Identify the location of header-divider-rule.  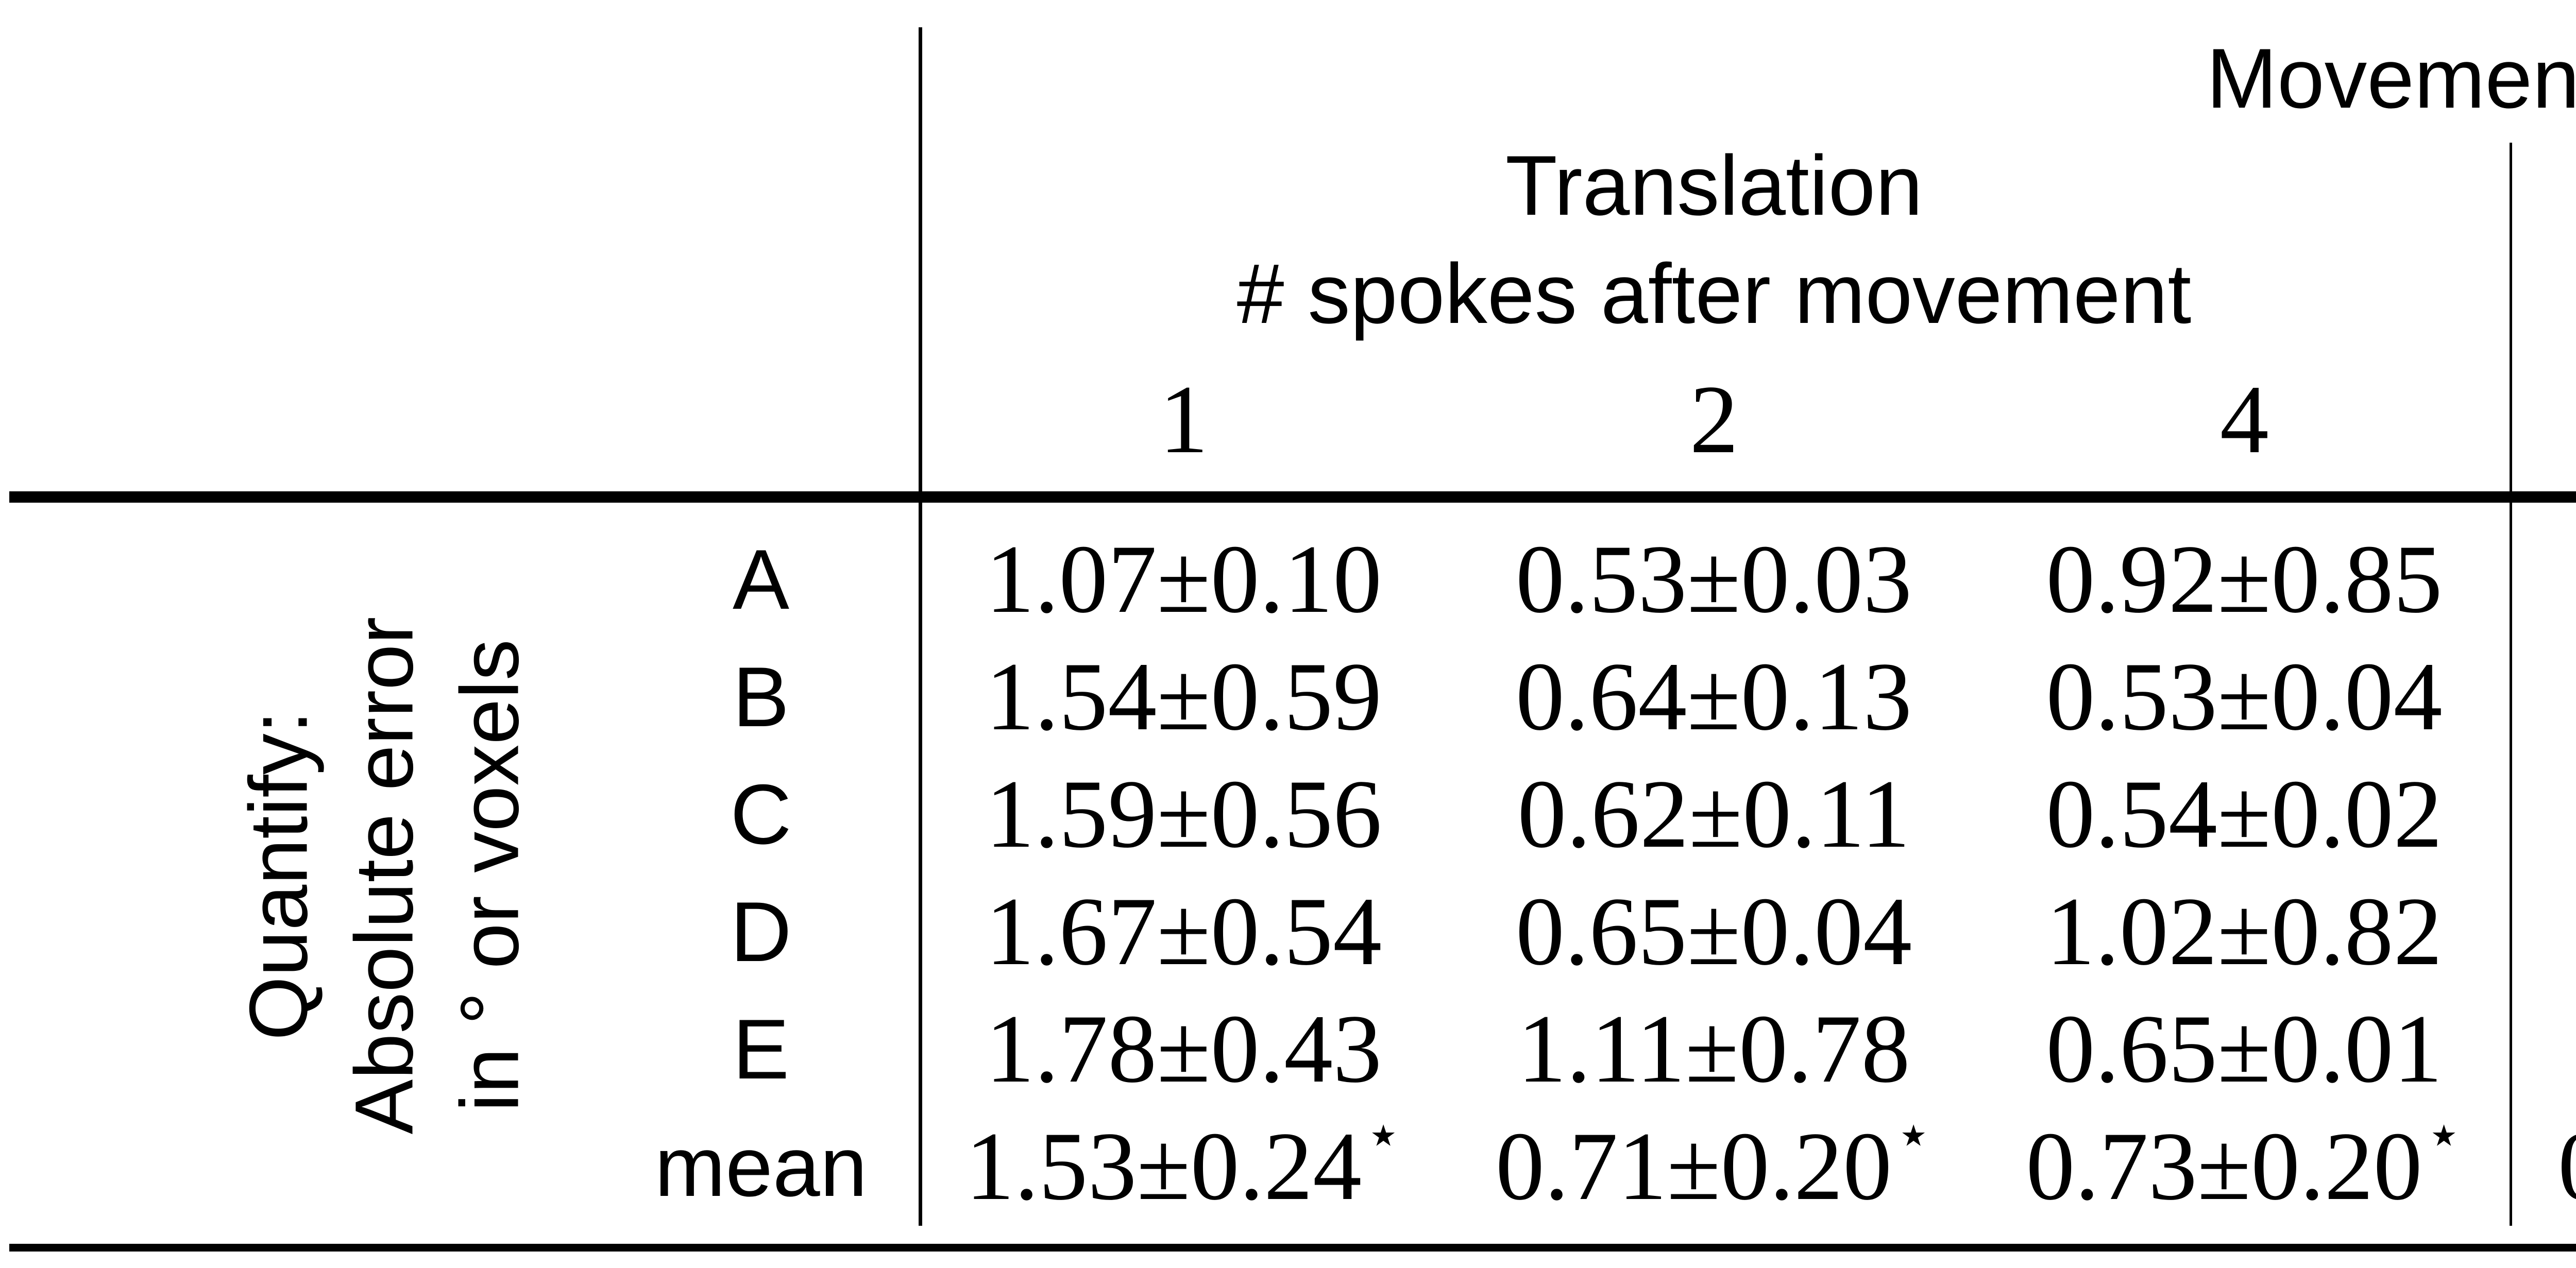
(1292, 497).